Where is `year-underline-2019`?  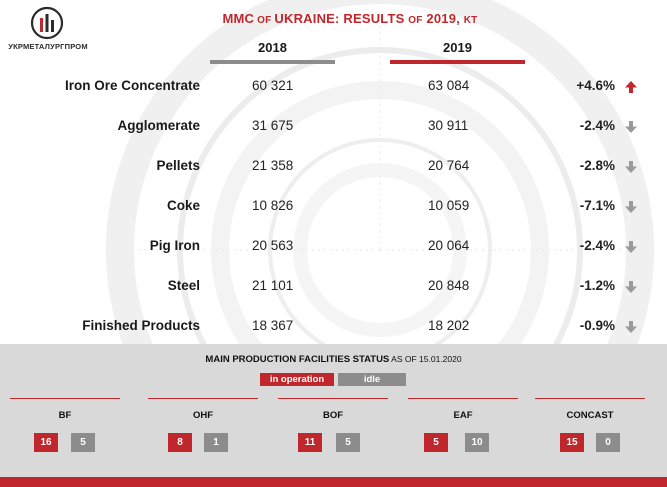 year-underline-2019 is located at coordinates (457, 62).